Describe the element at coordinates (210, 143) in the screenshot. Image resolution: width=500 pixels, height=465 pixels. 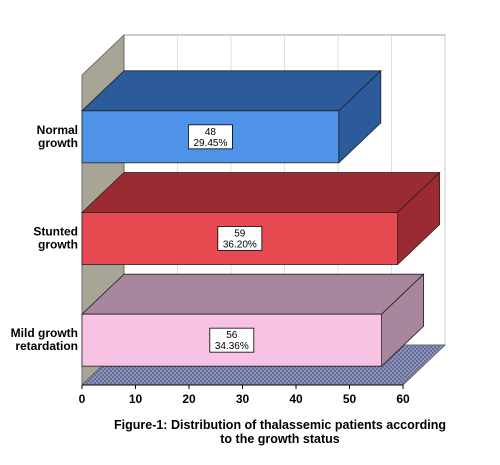
I see `data-label-percent: 29.45%` at that location.